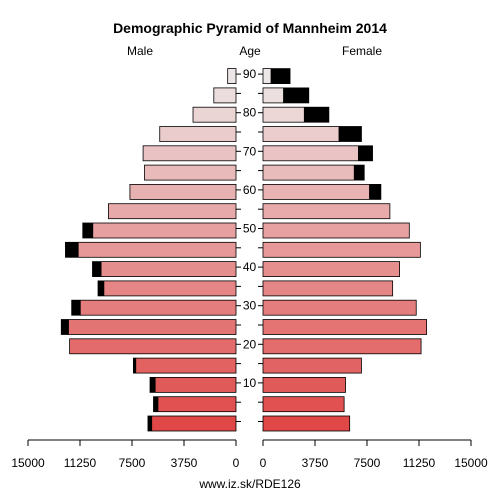 This screenshot has height=500, width=500. What do you see at coordinates (250, 344) in the screenshot?
I see `age-tick-label: 20` at bounding box center [250, 344].